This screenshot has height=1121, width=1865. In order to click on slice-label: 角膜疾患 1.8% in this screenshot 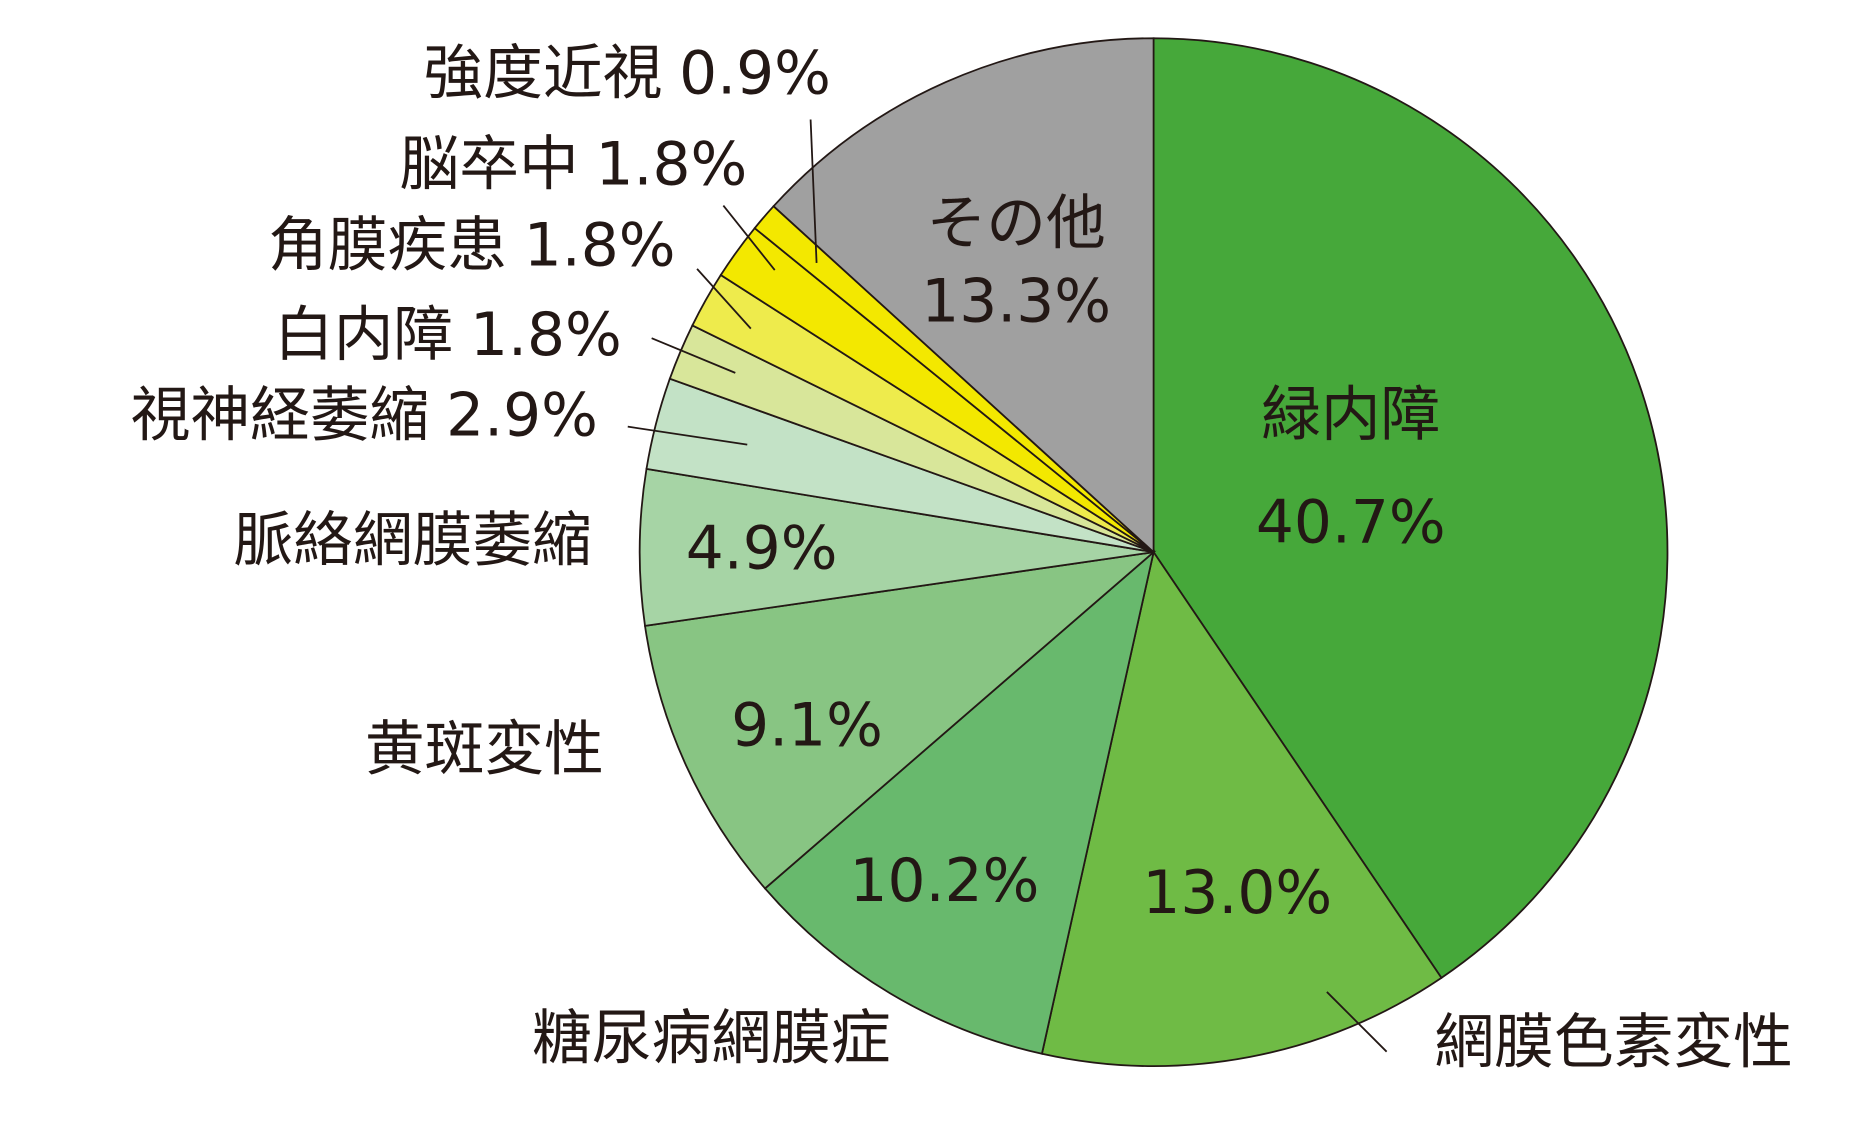, I will do `click(472, 245)`.